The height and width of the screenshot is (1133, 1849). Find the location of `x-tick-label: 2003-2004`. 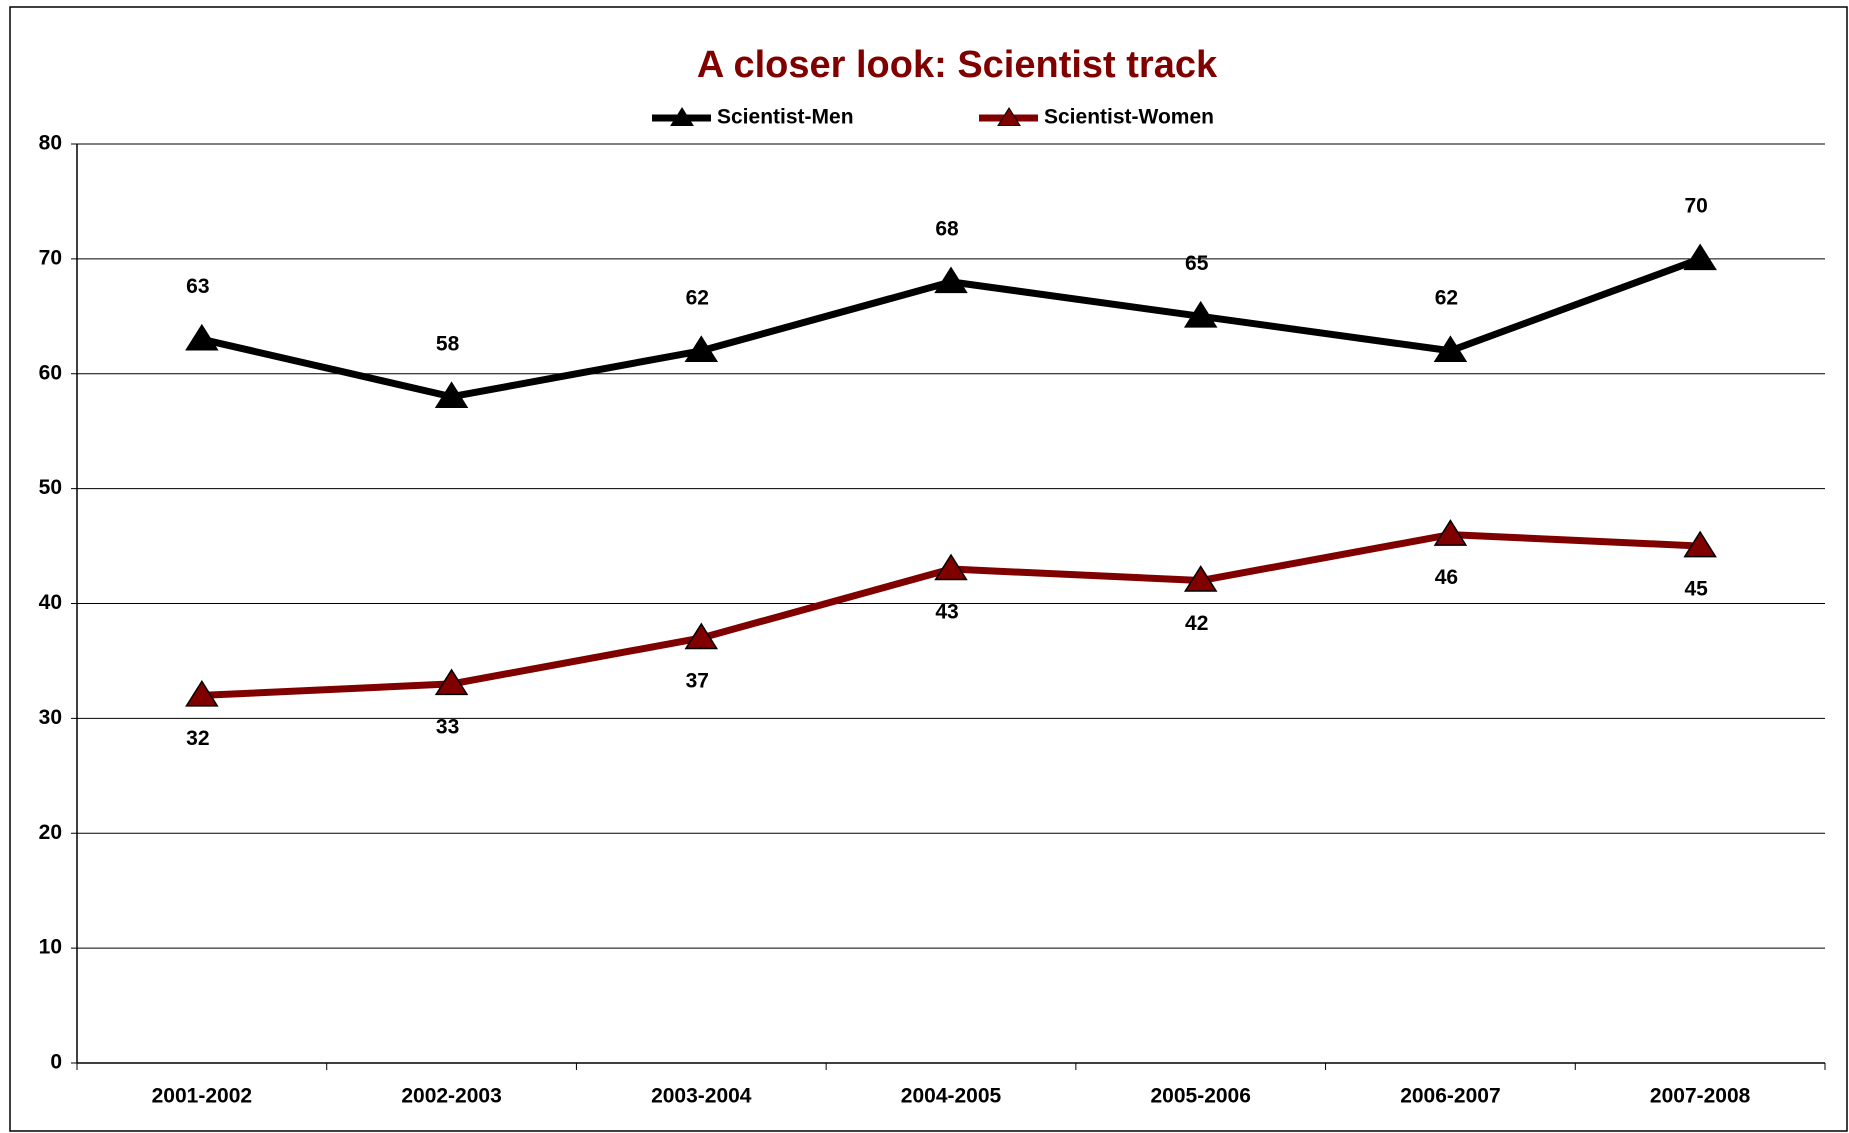

x-tick-label: 2003-2004 is located at coordinates (701, 1096).